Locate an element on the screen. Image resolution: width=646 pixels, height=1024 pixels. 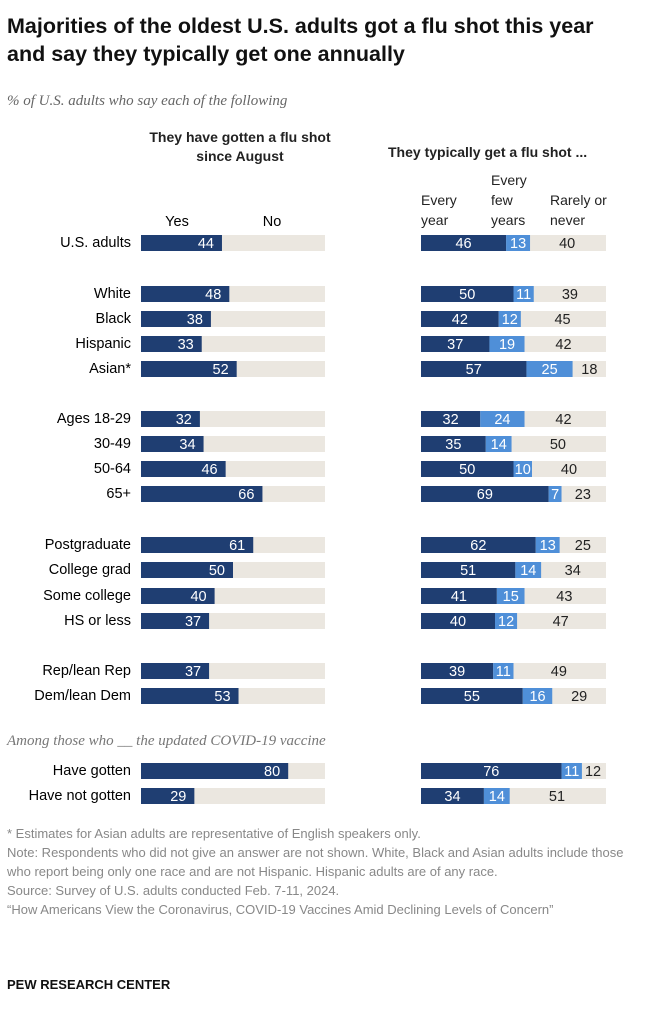
value-label: 12 is located at coordinates (510, 320).